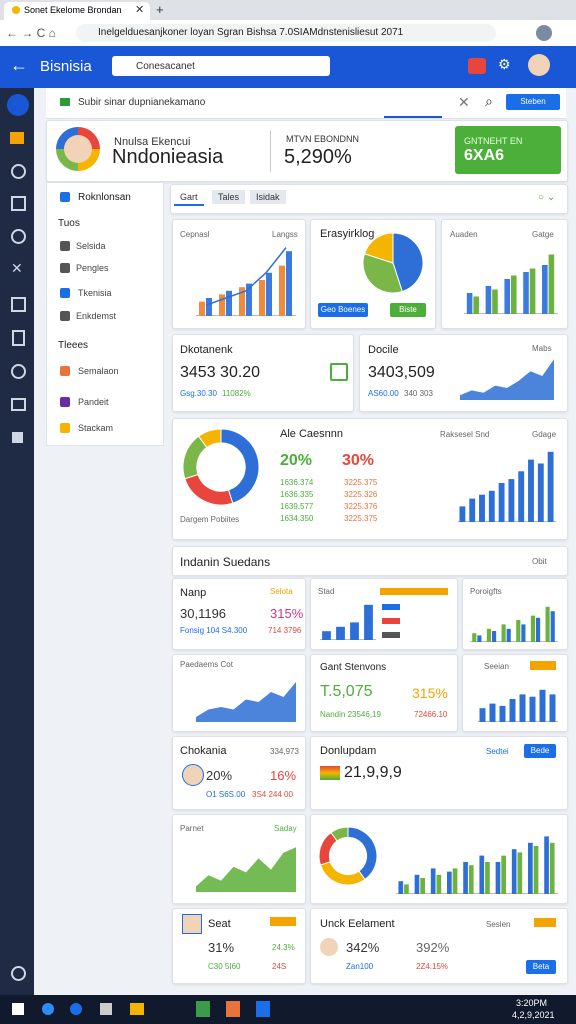 Image resolution: width=576 pixels, height=1024 pixels. I want to click on card-foot: Dargem Pobiites, so click(210, 519).